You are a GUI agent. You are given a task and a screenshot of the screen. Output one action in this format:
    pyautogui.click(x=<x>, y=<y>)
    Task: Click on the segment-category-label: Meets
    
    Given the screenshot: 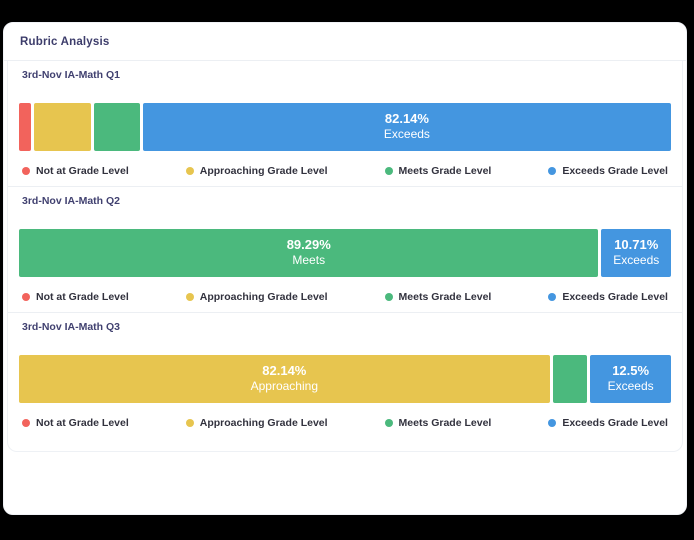 What is the action you would take?
    pyautogui.click(x=309, y=260)
    